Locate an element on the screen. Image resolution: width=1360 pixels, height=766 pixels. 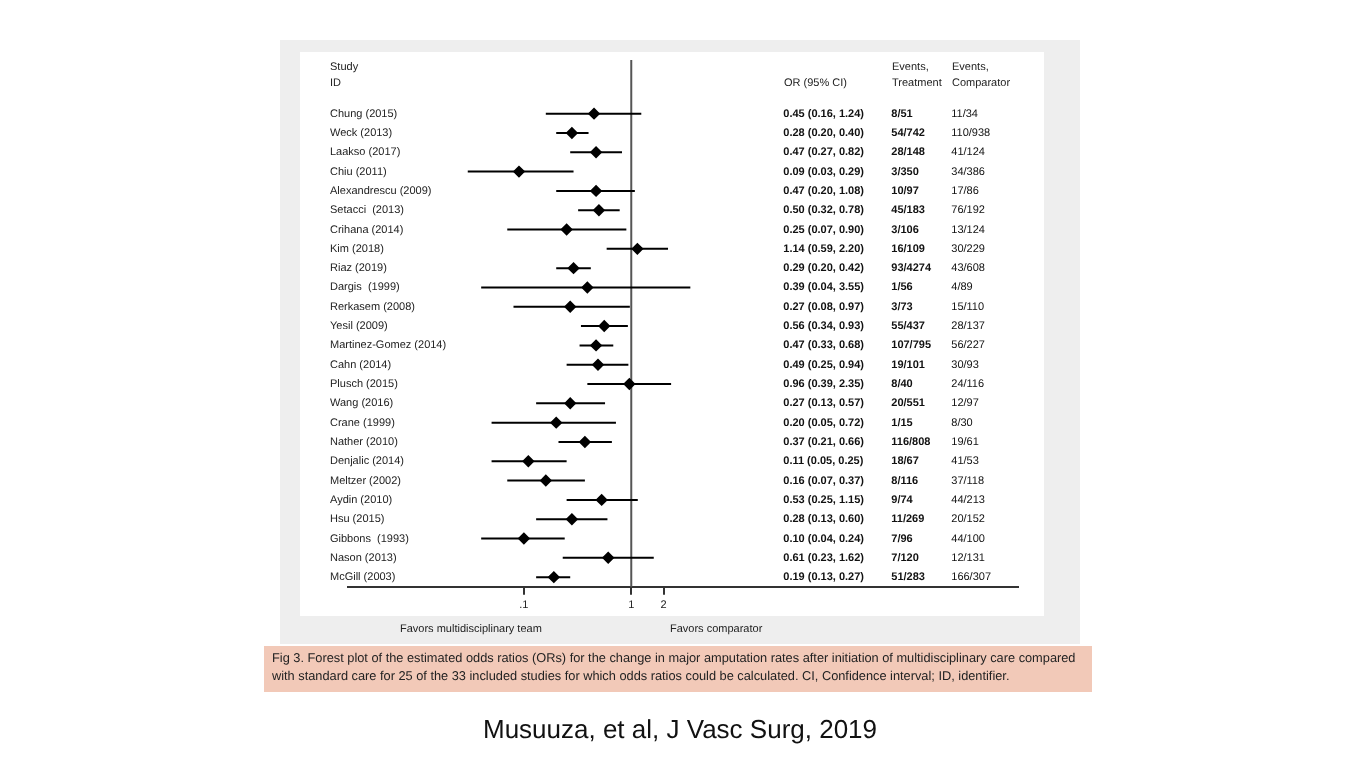
text: Musuuza, et al, J Vasc Surg, 2019 is located at coordinates (680, 729).